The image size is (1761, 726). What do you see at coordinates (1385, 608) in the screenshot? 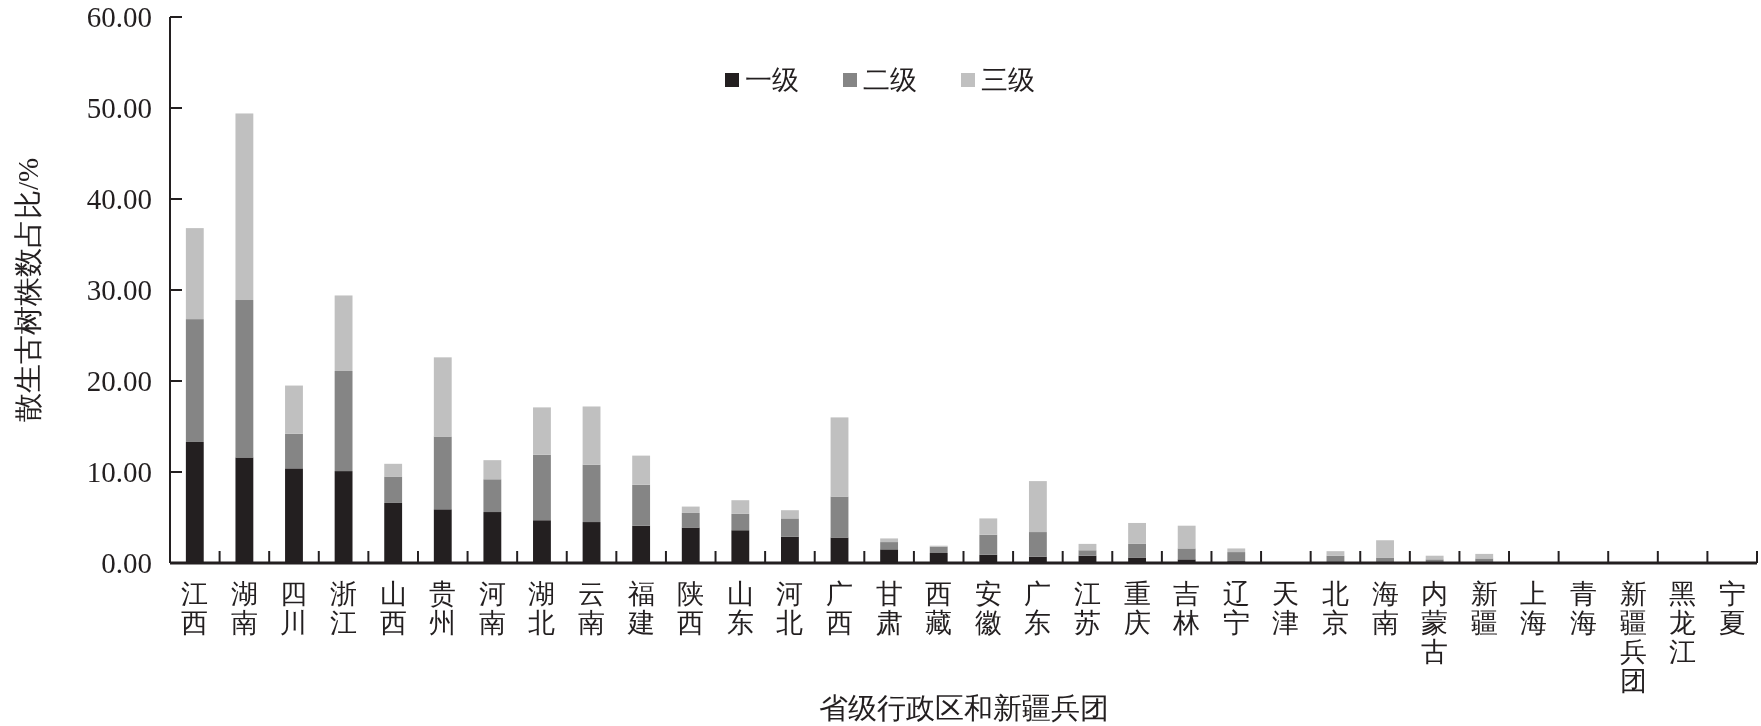
I see `x-tick-label: 海南` at bounding box center [1385, 608].